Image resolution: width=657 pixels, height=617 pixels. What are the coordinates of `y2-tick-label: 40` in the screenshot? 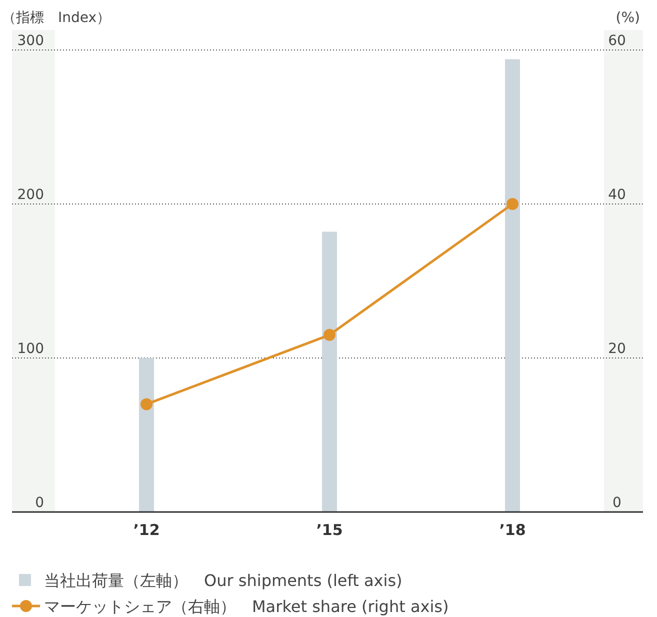 It's located at (617, 195).